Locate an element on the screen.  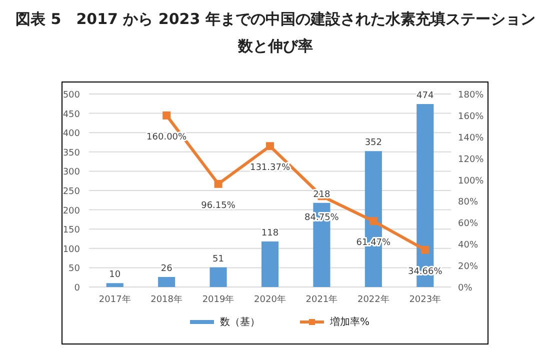
y-tick-label: 0 is located at coordinates (77, 289).